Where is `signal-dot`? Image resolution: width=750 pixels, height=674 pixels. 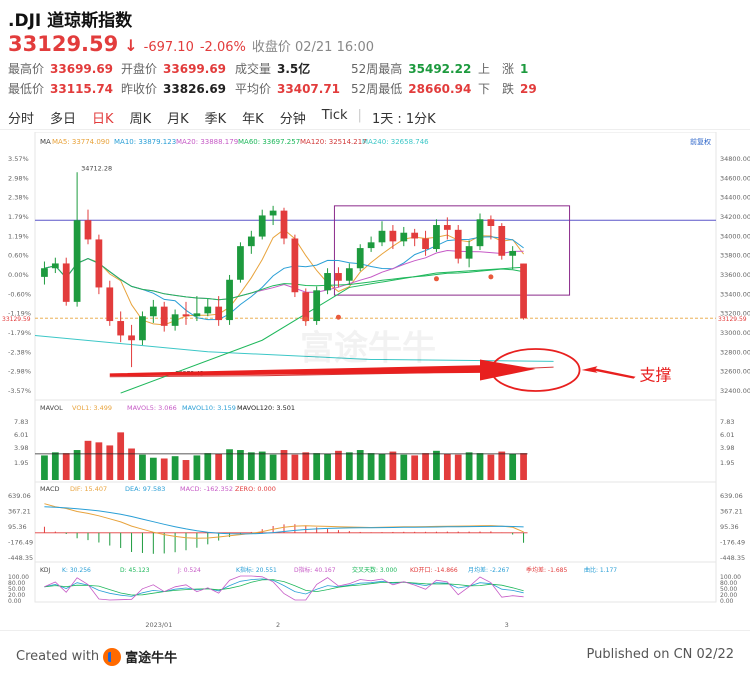
signal-dot is located at coordinates (491, 277).